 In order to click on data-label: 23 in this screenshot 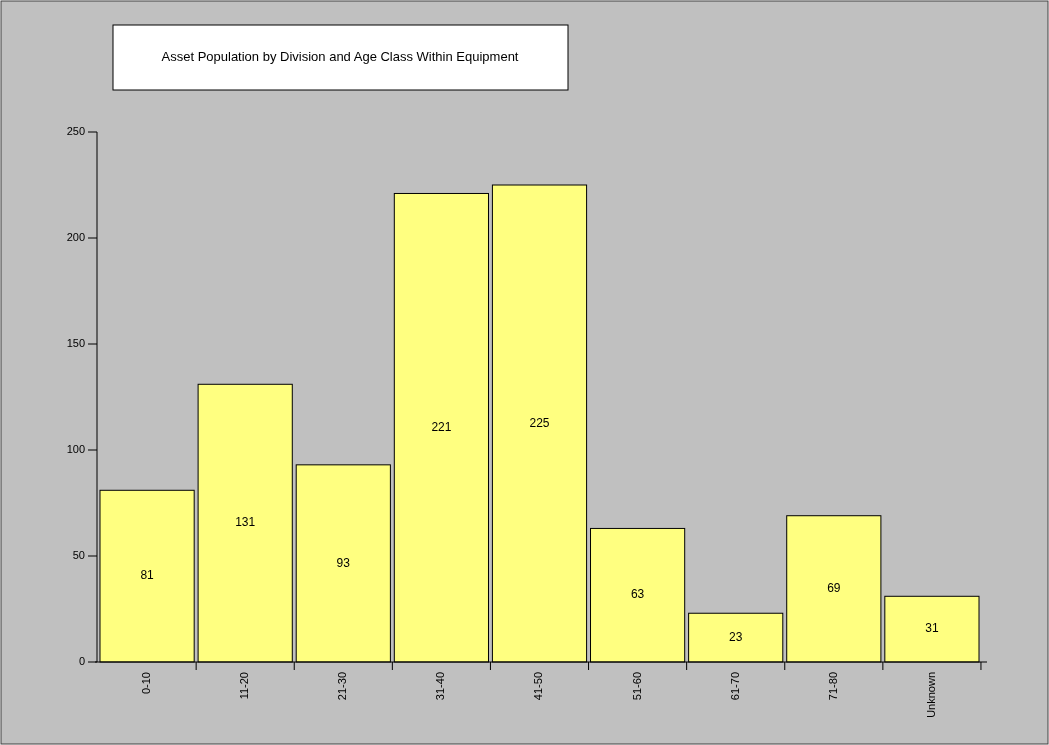, I will do `click(736, 636)`.